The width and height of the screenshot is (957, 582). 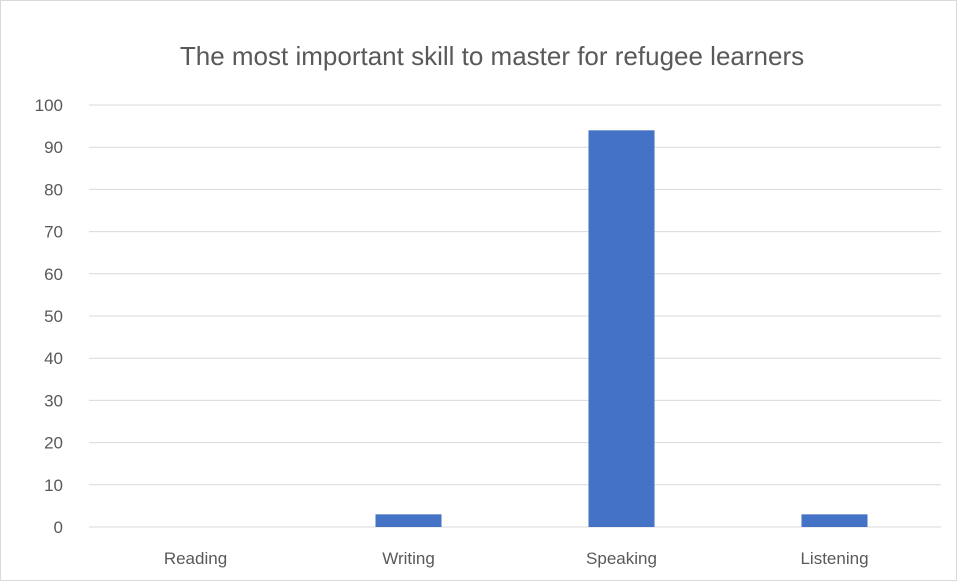 What do you see at coordinates (49, 105) in the screenshot?
I see `y-tick-label: 100` at bounding box center [49, 105].